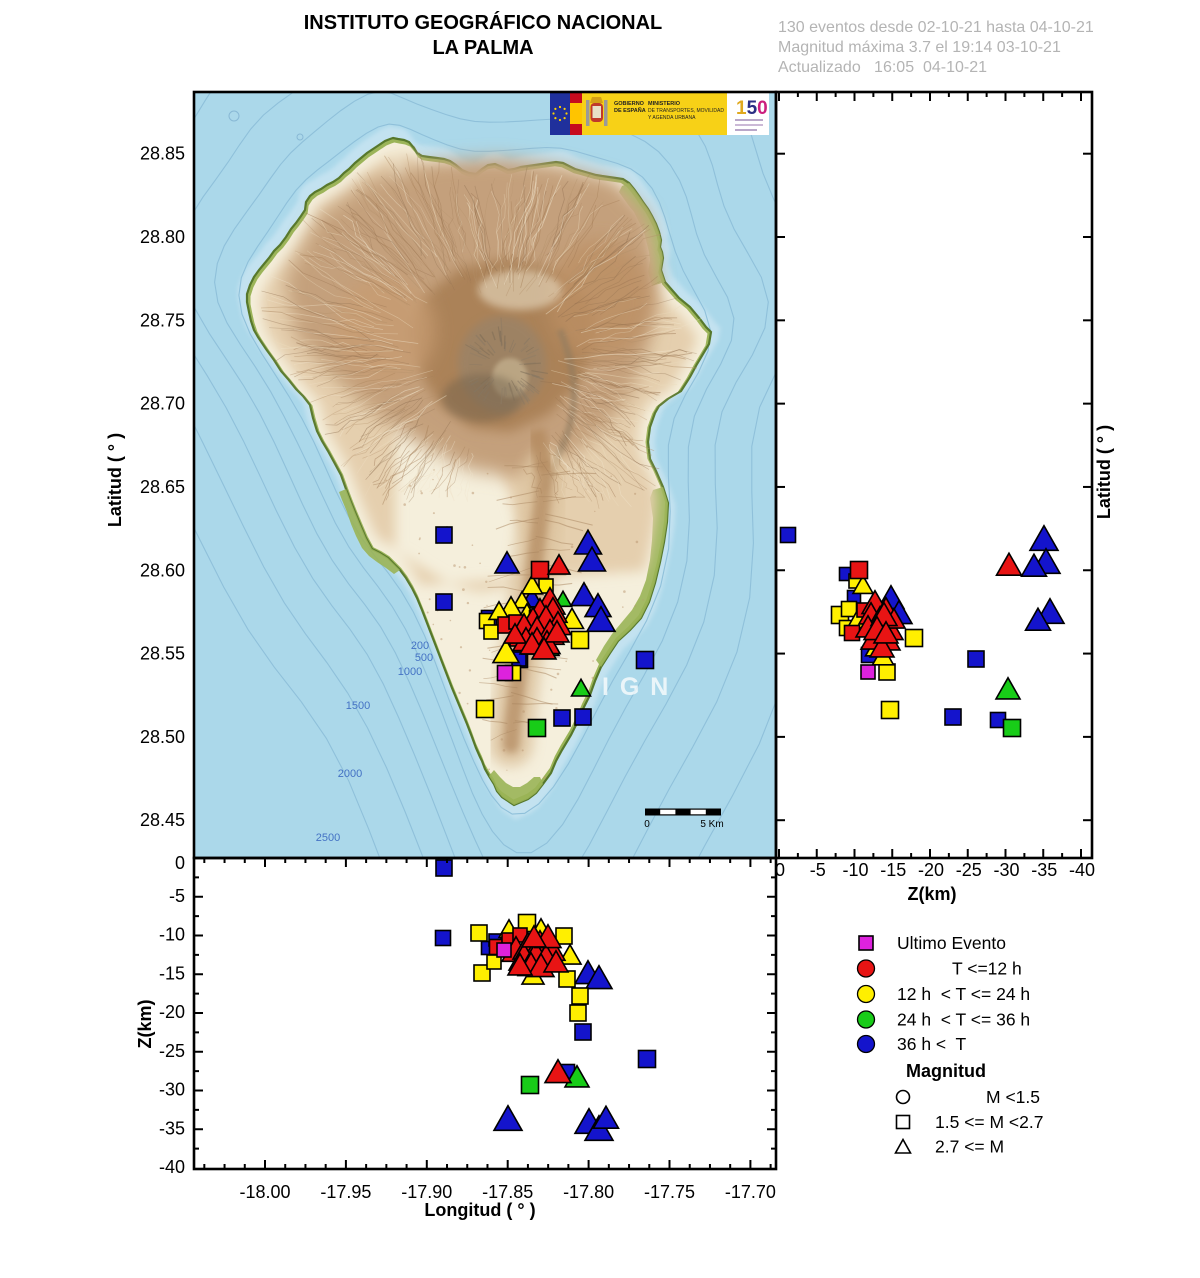 The height and width of the screenshot is (1278, 1200). Describe the element at coordinates (350, 774) in the screenshot. I see `svg-text: 2000` at that location.